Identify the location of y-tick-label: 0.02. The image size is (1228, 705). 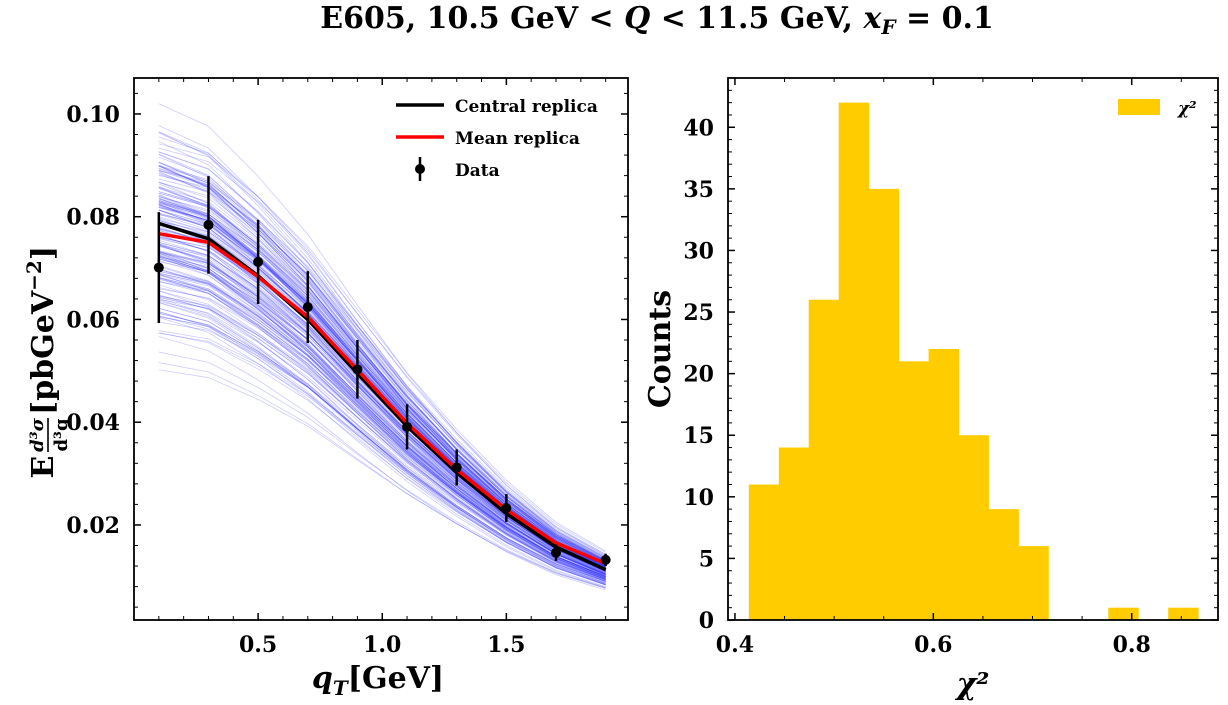
(93, 526).